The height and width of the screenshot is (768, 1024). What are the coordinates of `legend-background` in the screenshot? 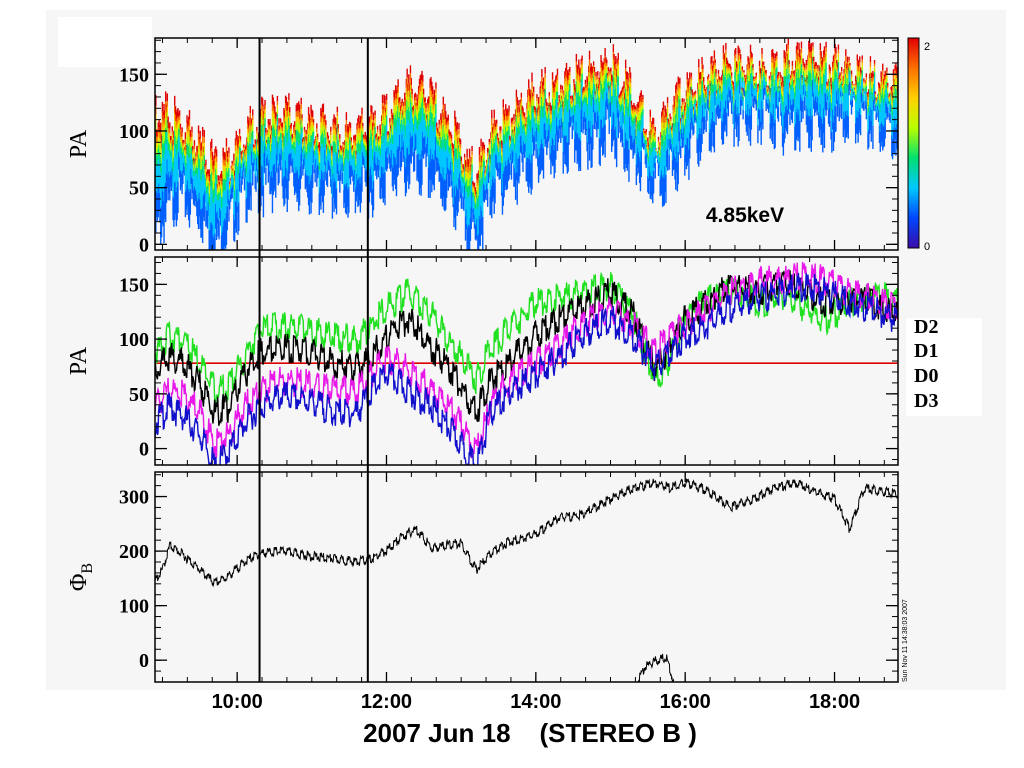 It's located at (944, 367).